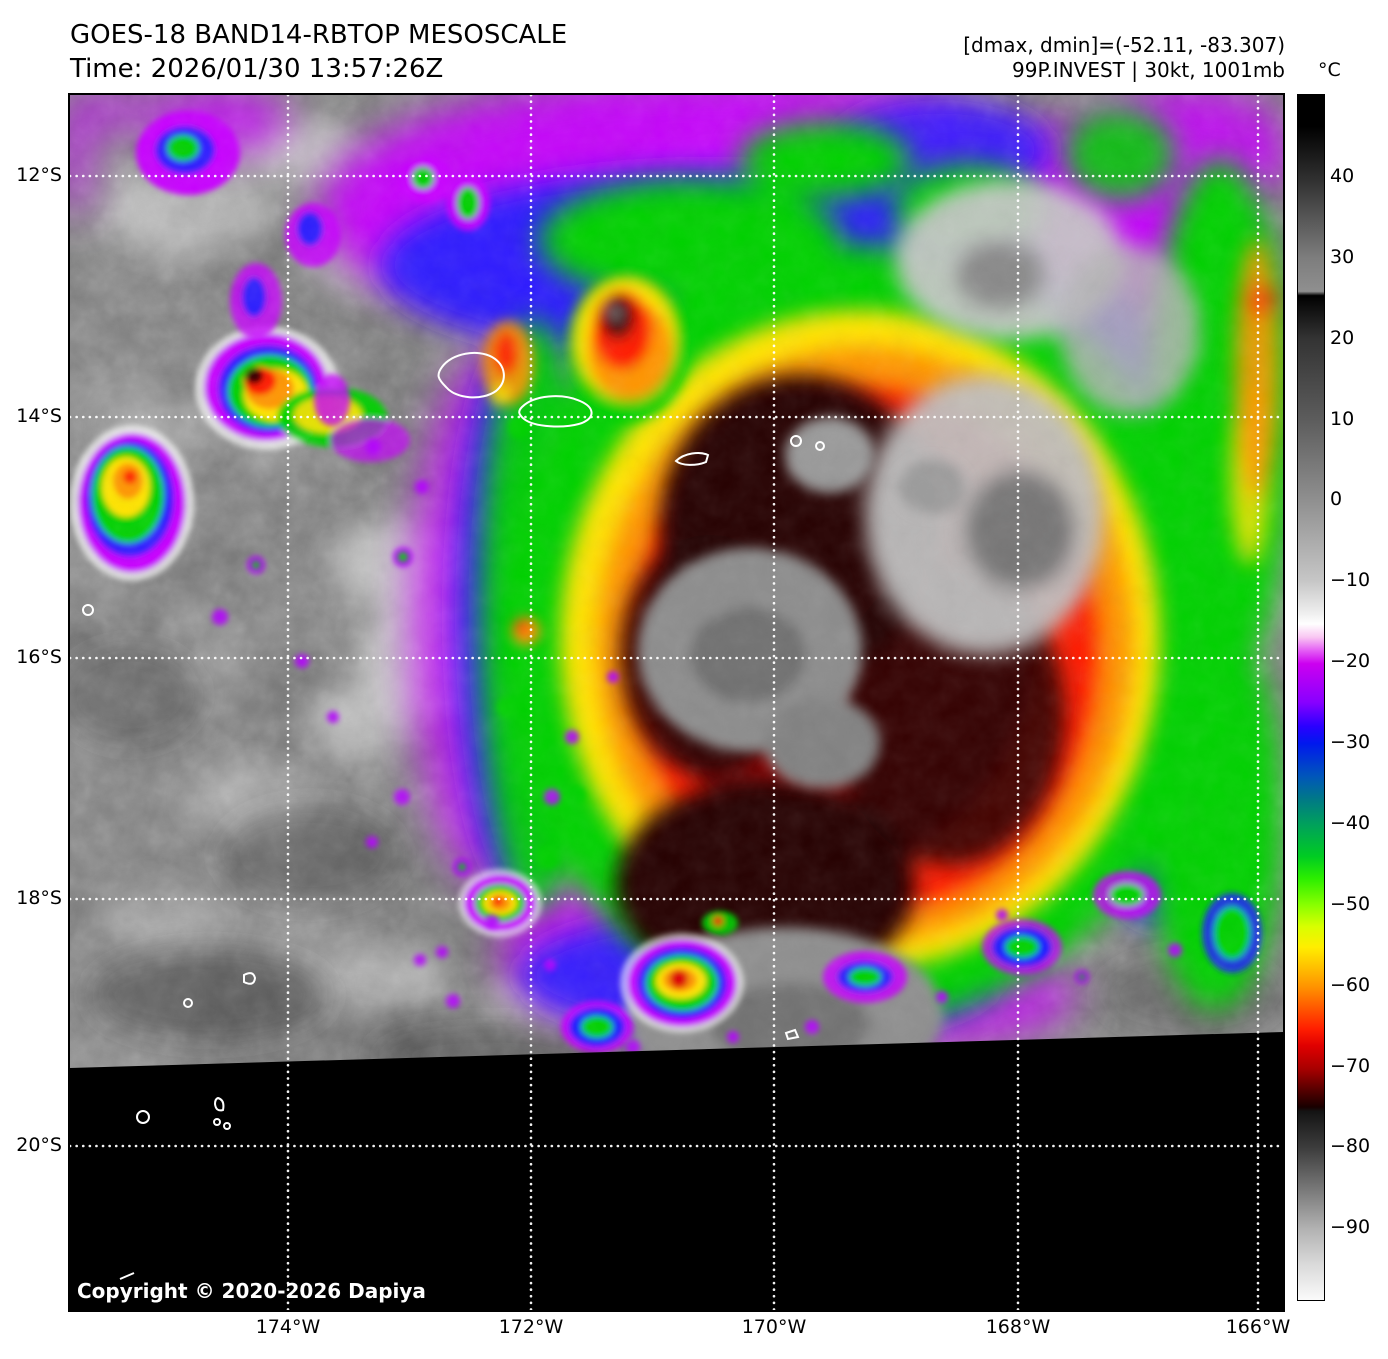  I want to click on coastline-tutuila, so click(692, 459).